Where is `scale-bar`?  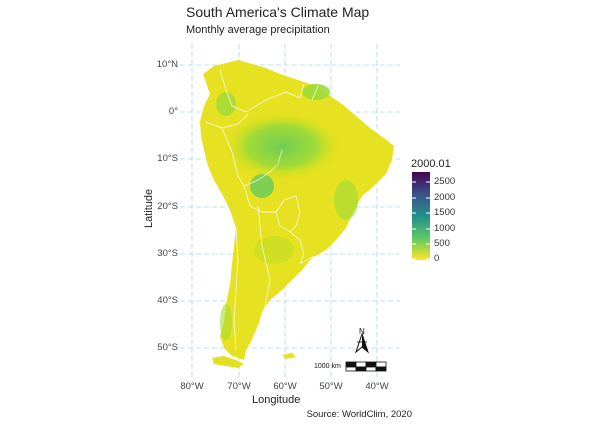 scale-bar is located at coordinates (366, 366).